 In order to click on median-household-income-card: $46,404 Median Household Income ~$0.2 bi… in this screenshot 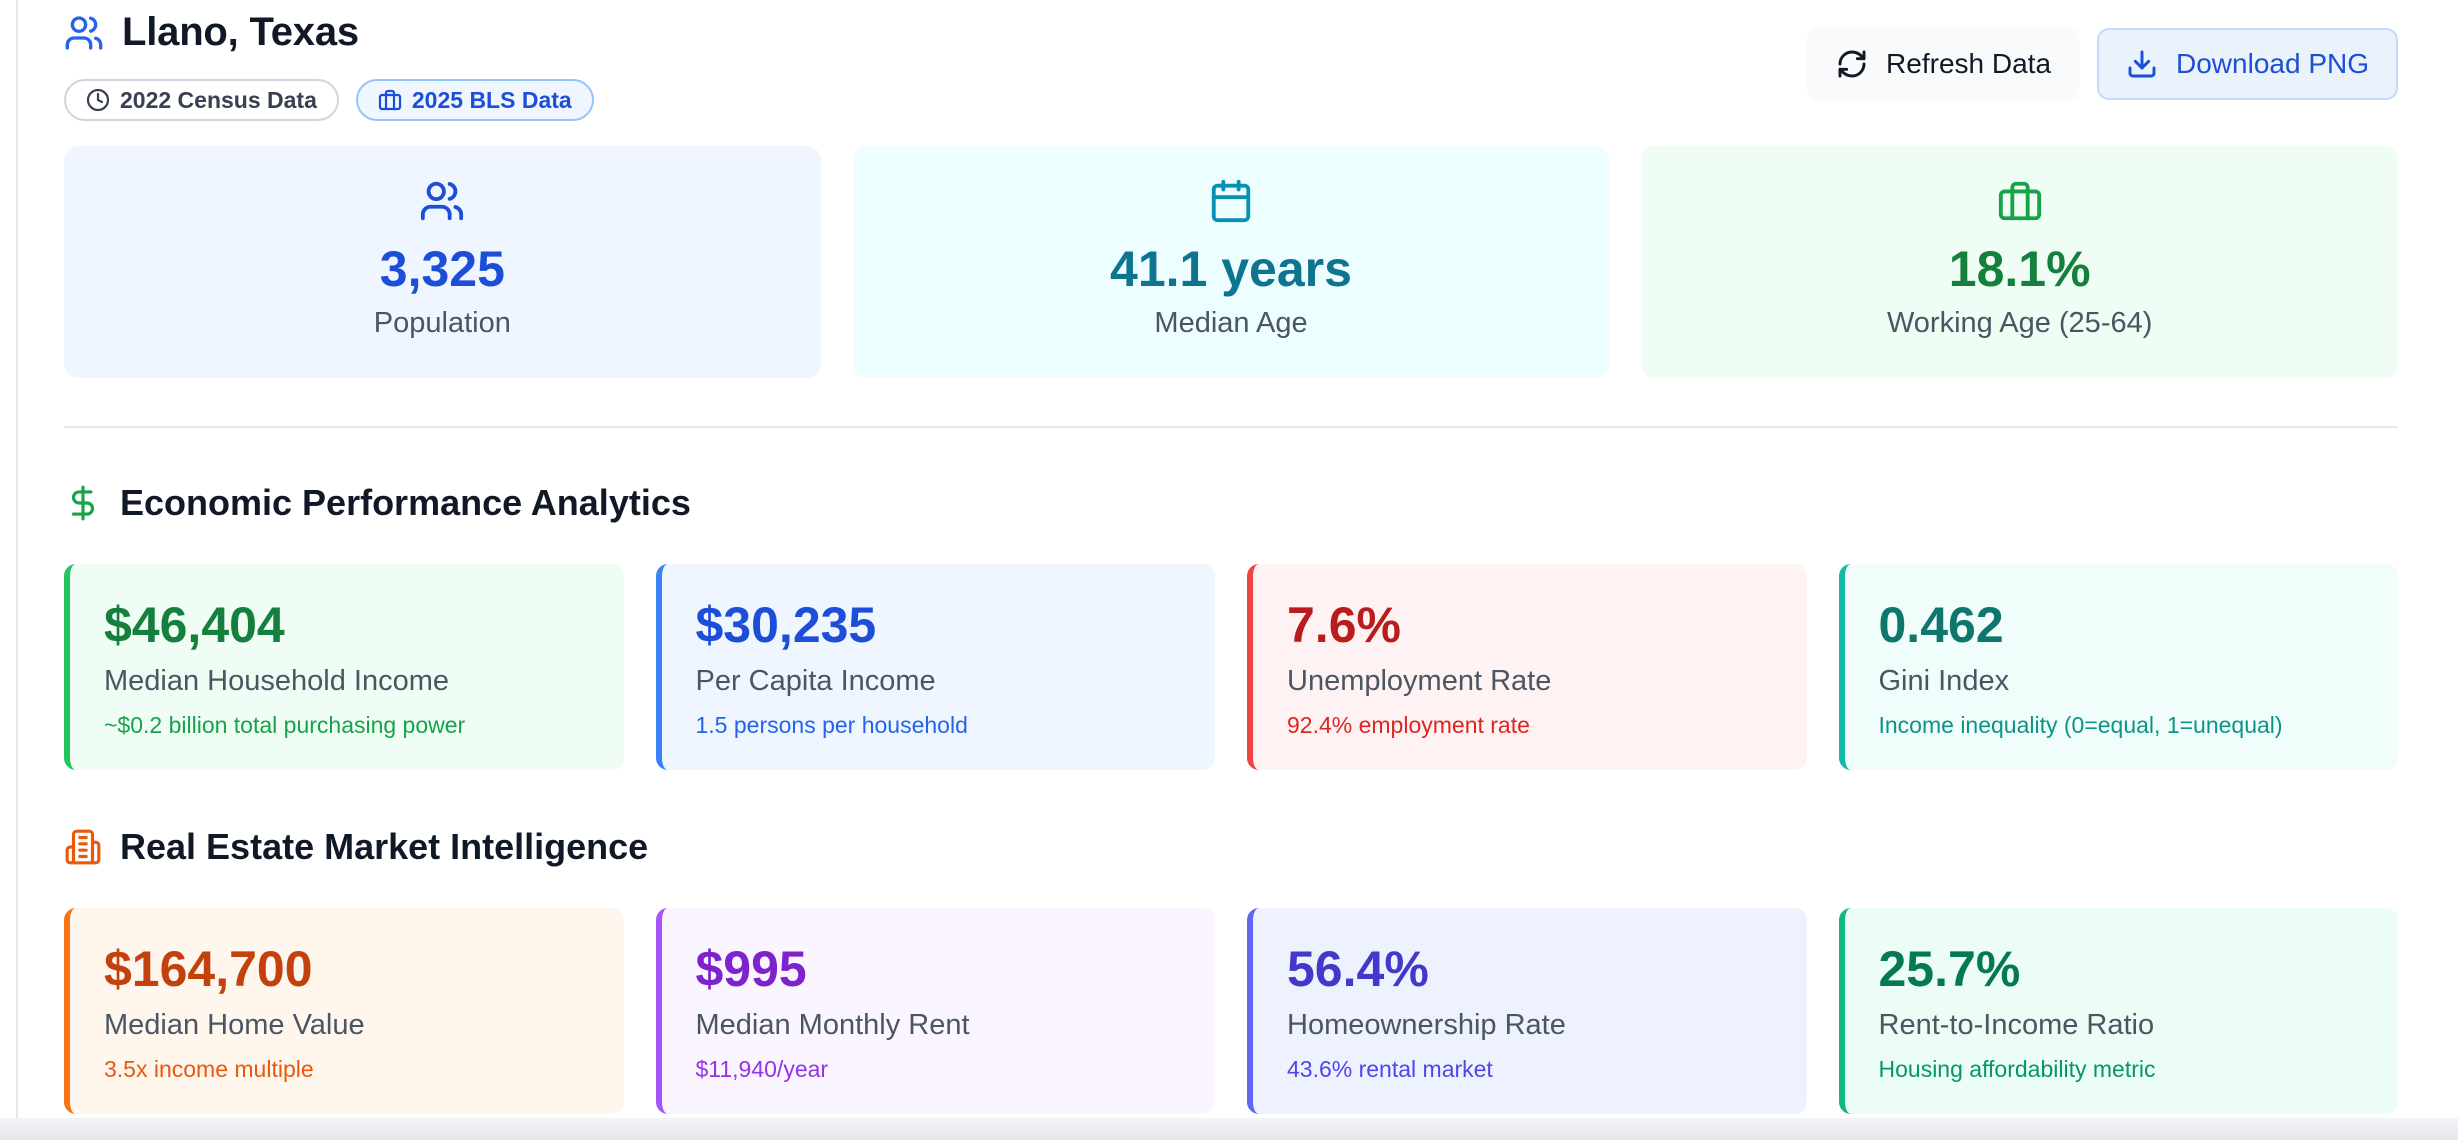, I will do `click(344, 667)`.